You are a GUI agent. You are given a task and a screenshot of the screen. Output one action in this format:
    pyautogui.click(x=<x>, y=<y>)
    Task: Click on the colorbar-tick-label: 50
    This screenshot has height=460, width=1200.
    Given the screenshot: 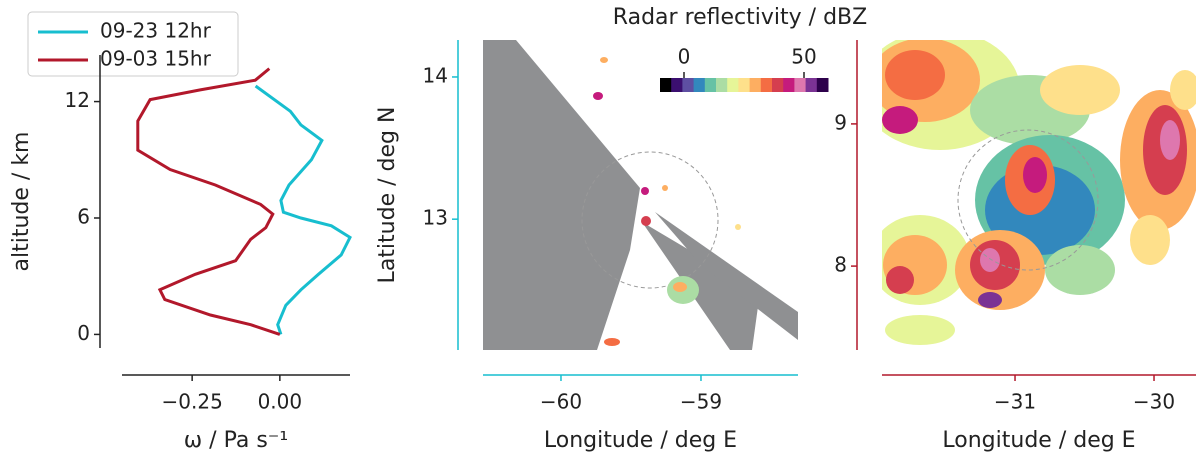 What is the action you would take?
    pyautogui.click(x=803, y=57)
    